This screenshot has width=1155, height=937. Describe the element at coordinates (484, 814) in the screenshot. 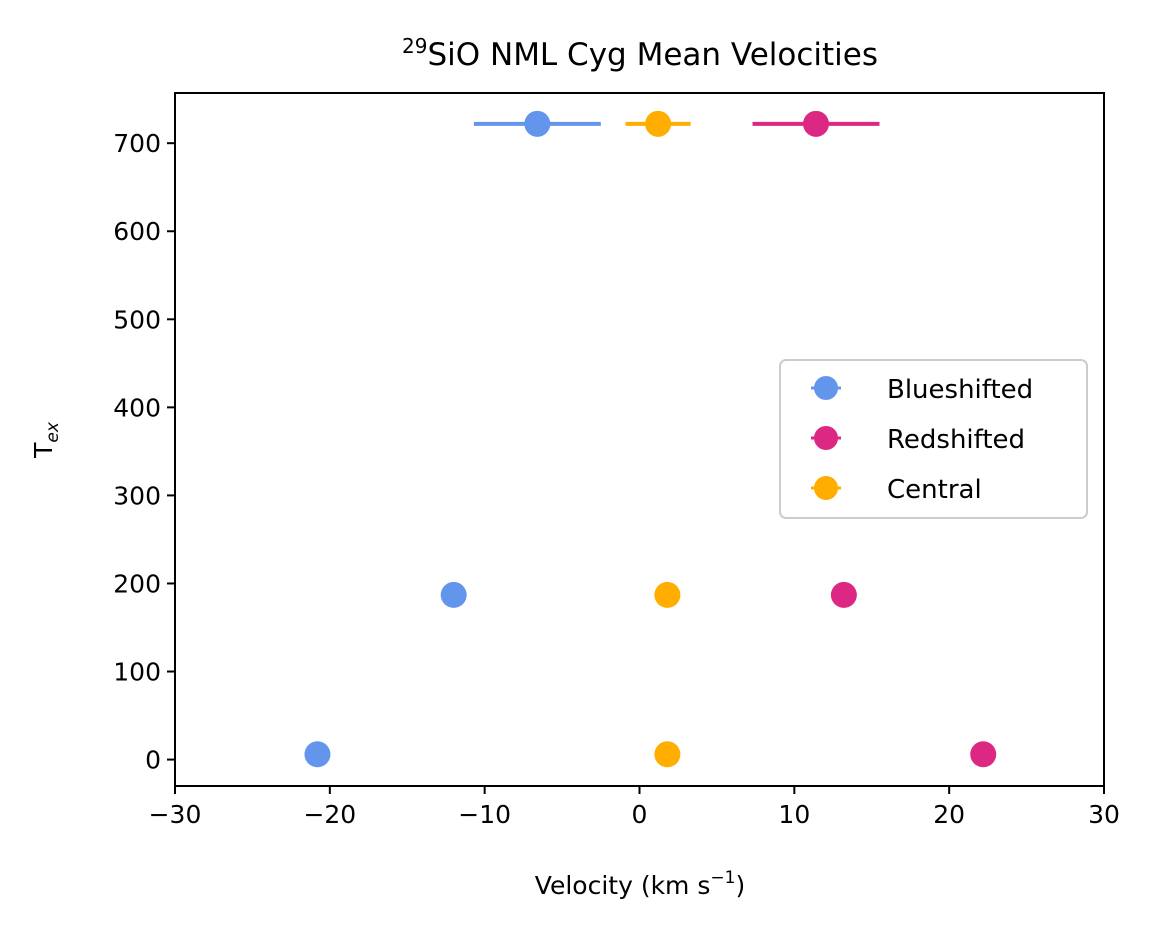

I see `x-tick-label: −10` at that location.